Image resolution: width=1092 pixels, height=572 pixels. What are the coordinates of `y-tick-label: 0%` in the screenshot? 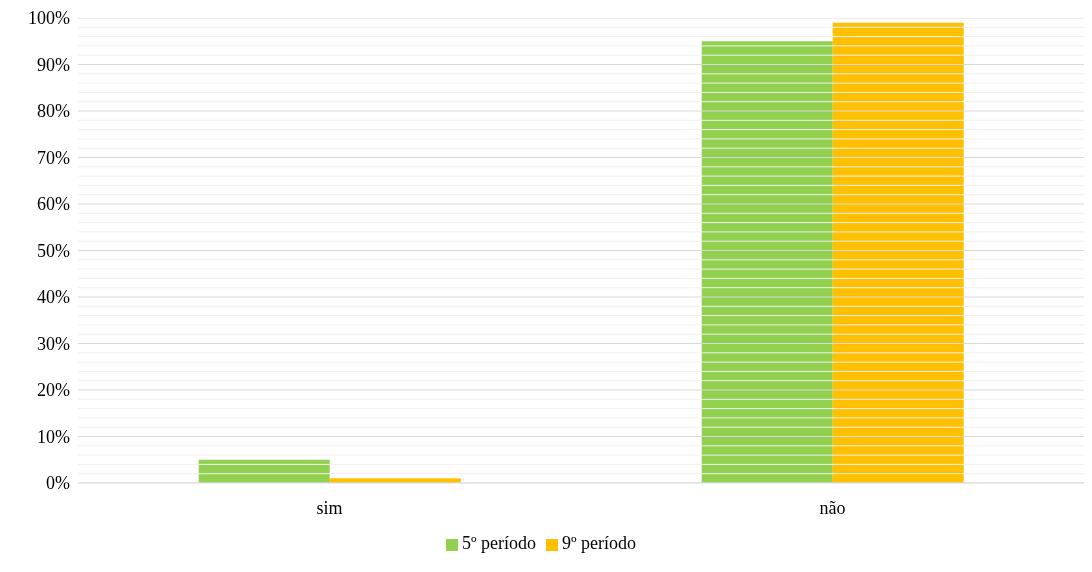 It's located at (58, 483).